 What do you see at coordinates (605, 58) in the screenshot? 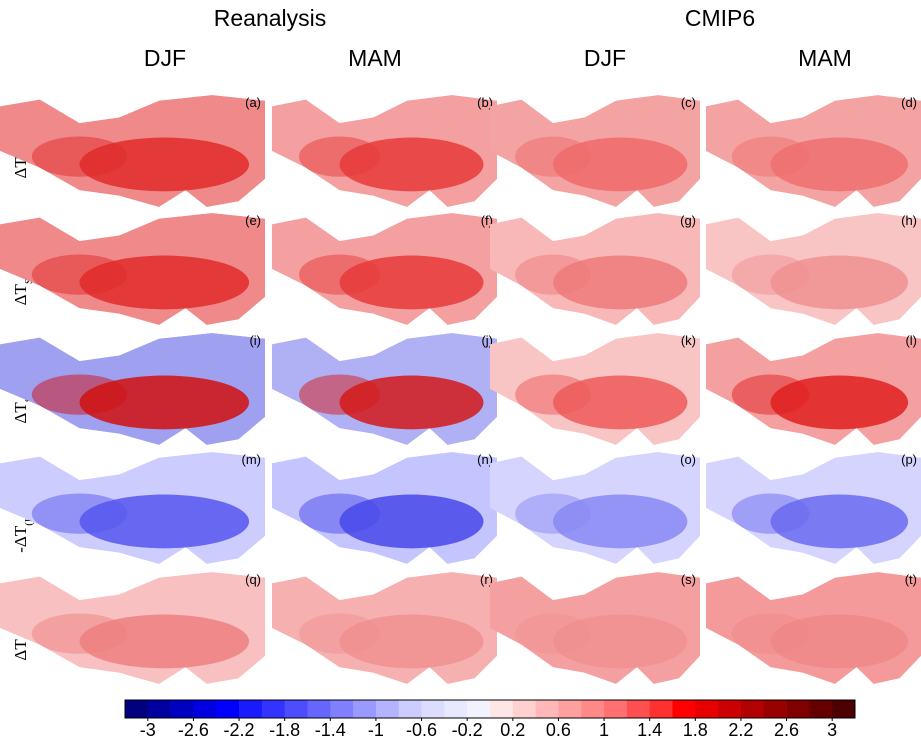
I see `column-title: DJF` at bounding box center [605, 58].